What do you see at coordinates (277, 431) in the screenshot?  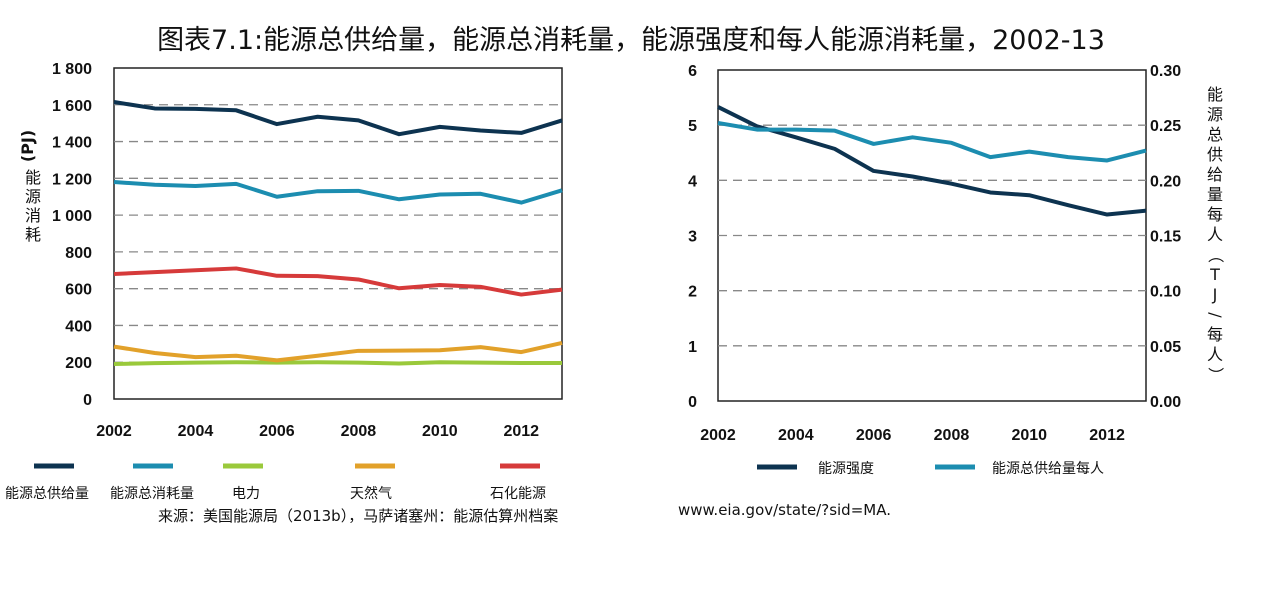 I see `left-x-tick-label: 2006` at bounding box center [277, 431].